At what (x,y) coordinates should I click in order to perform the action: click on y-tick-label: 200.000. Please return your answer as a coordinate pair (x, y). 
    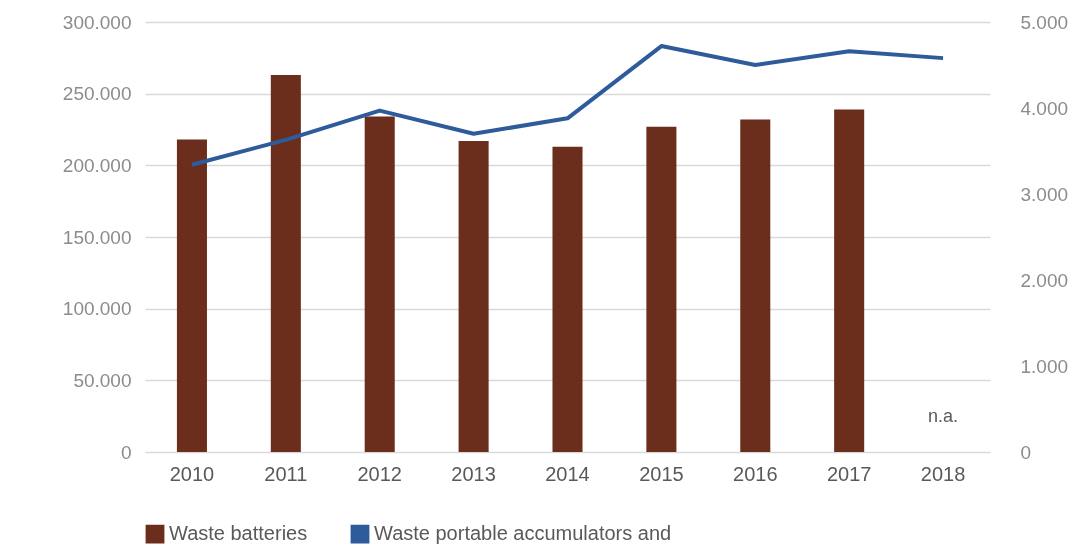
    Looking at the image, I should click on (97, 165).